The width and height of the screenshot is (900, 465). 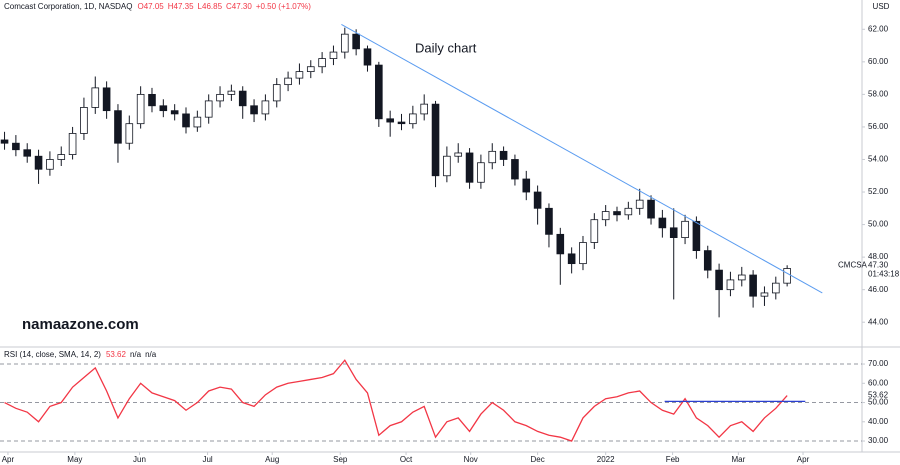 I want to click on rsi-header-value: 53.62, so click(x=116, y=354).